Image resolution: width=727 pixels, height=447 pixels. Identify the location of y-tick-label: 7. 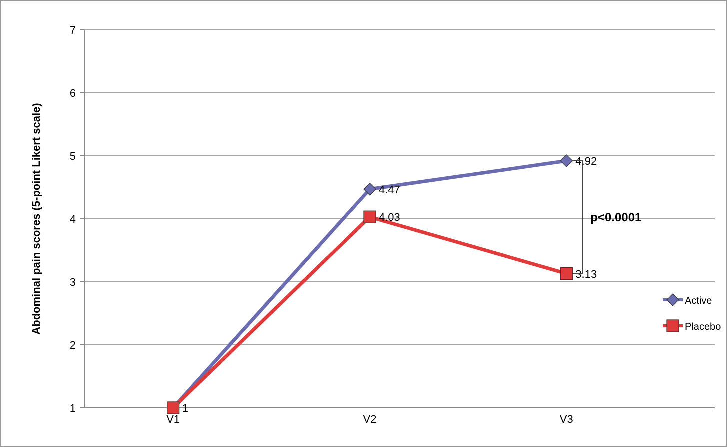
(73, 31).